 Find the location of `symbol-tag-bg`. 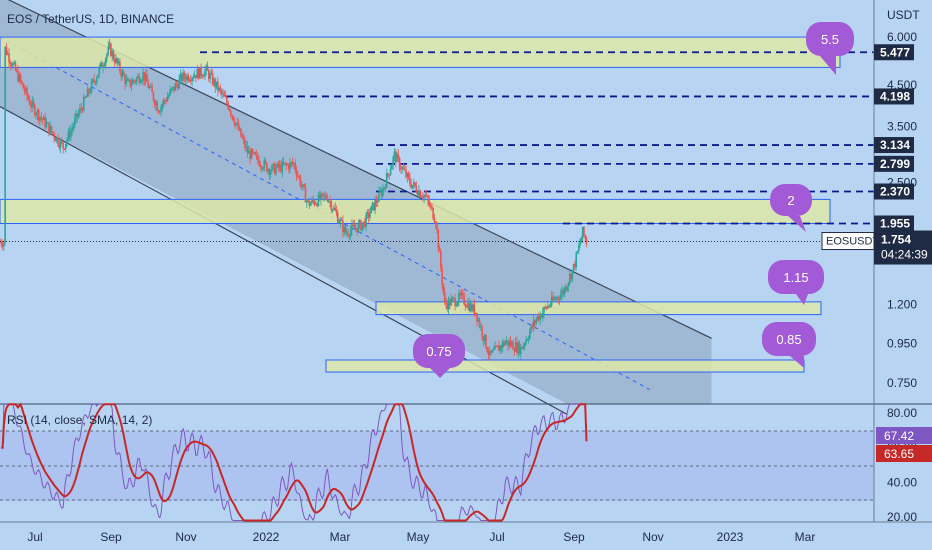

symbol-tag-bg is located at coordinates (848, 241).